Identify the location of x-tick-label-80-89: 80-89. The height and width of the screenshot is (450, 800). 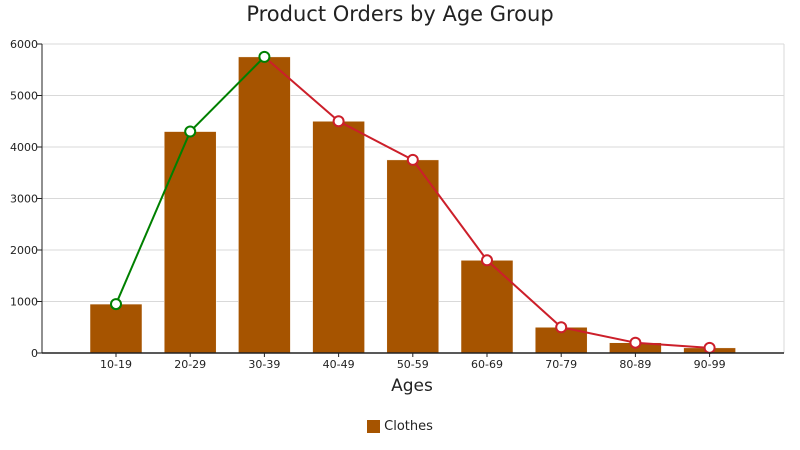
(635, 364).